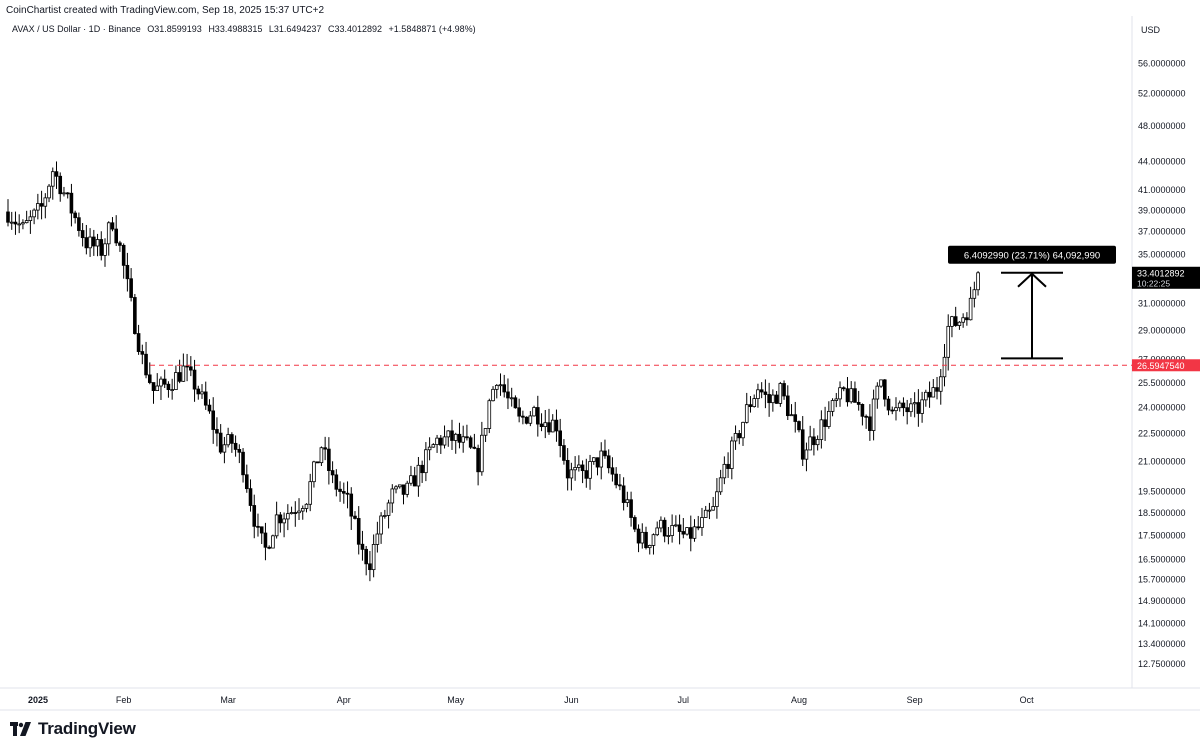 This screenshot has width=1200, height=749. Describe the element at coordinates (73, 729) in the screenshot. I see `tradingview-brand: TradingView` at that location.